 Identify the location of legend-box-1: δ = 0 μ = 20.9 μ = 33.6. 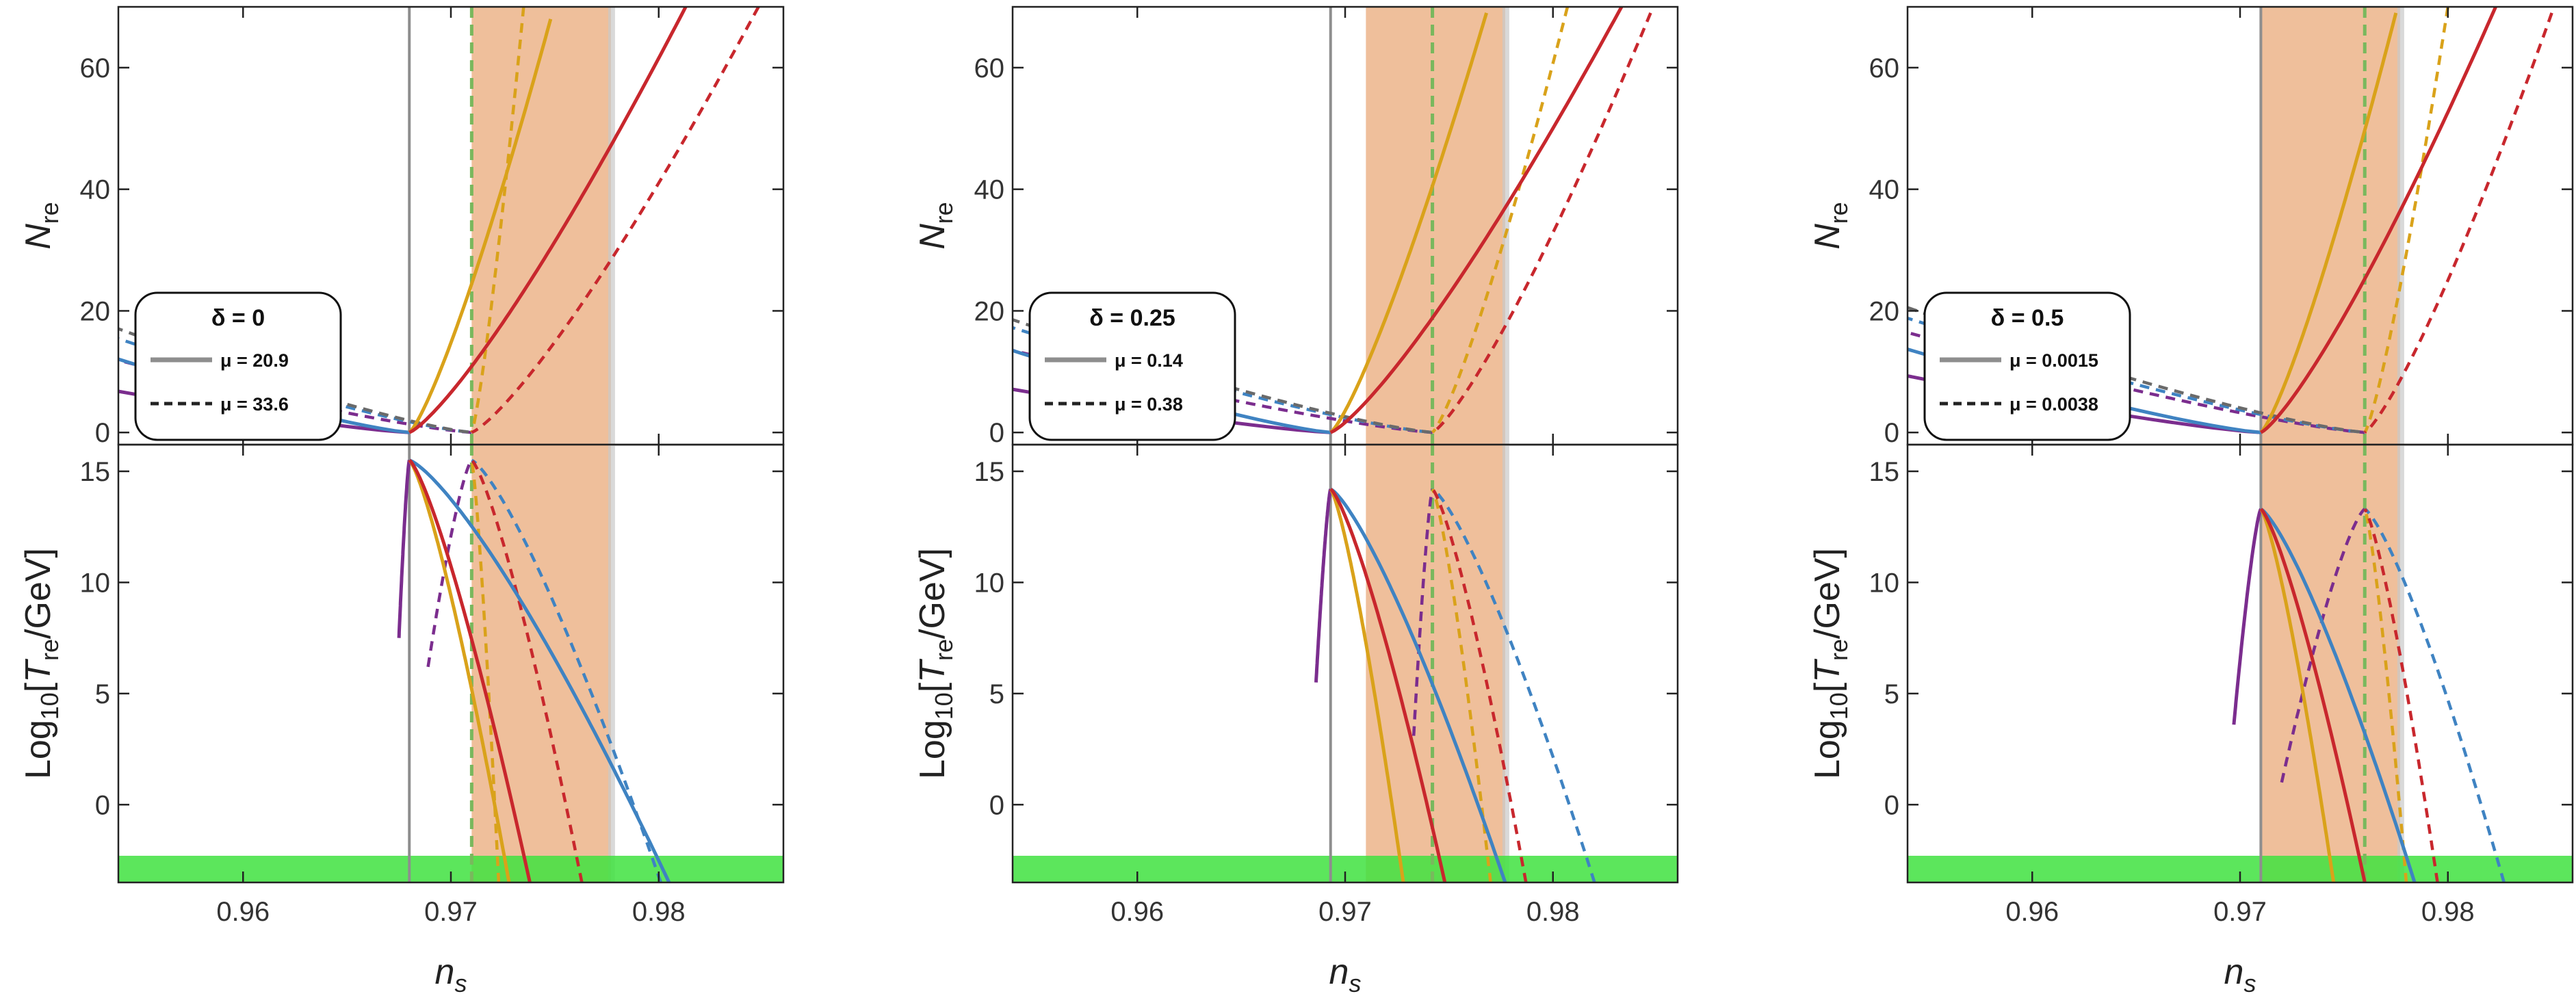
(238, 366).